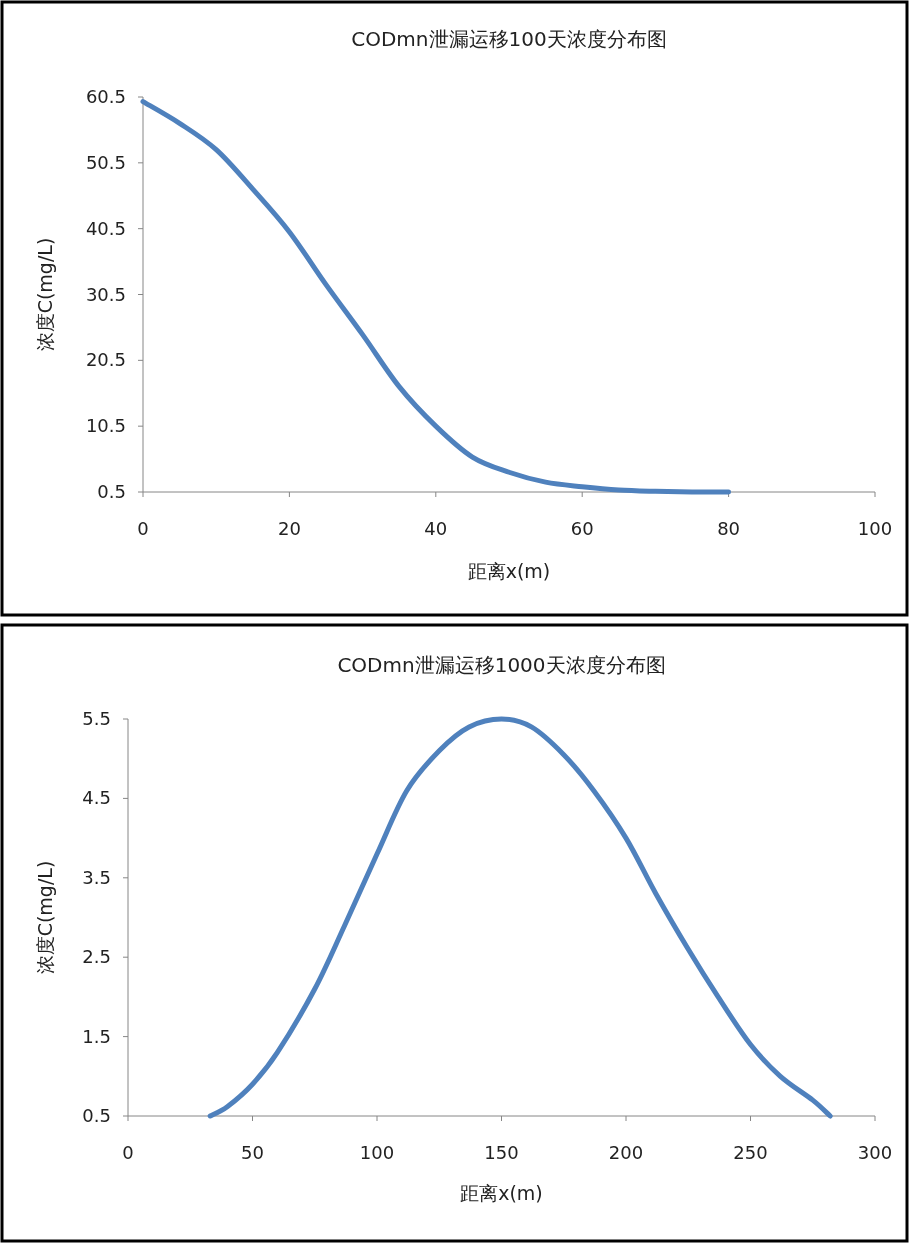  Describe the element at coordinates (501, 1152) in the screenshot. I see `x-tick-label: 150` at that location.